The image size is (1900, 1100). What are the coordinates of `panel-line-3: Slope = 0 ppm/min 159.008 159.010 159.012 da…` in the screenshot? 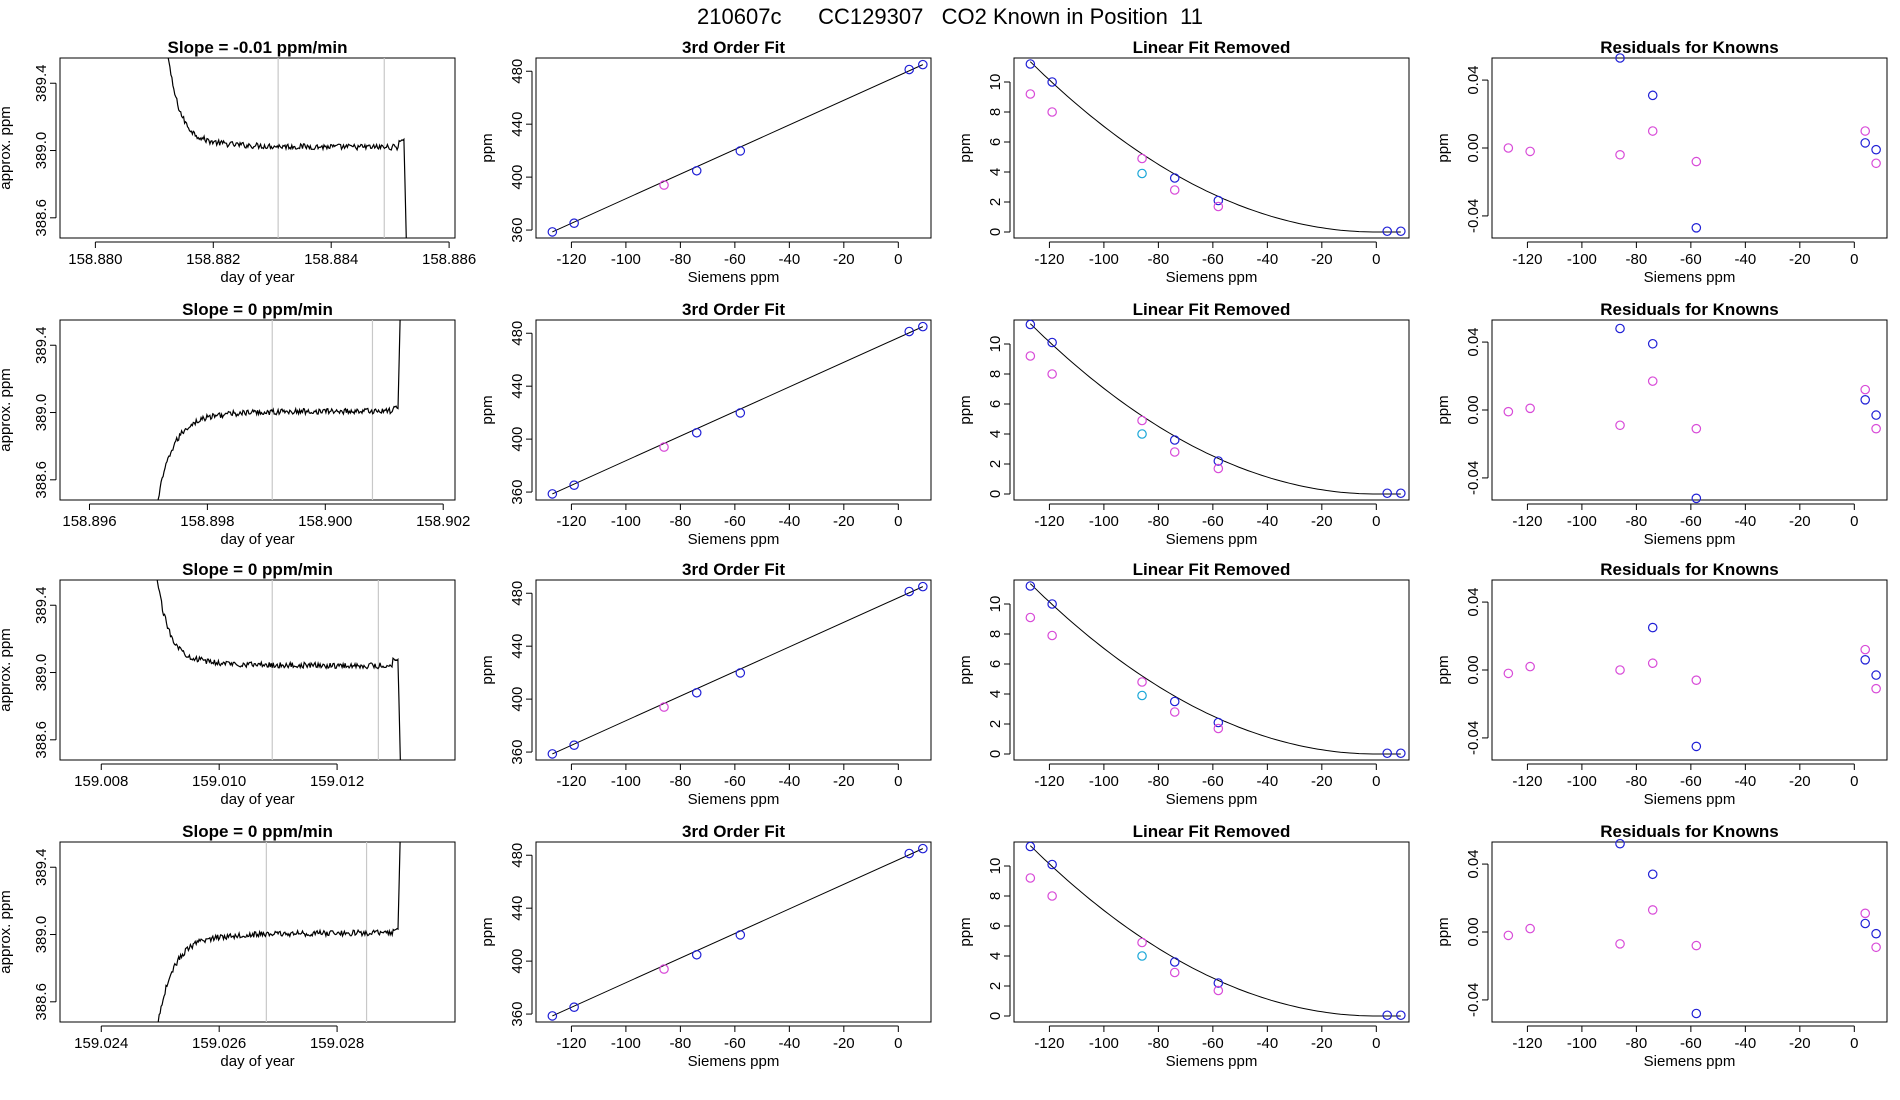 It's located at (228, 684).